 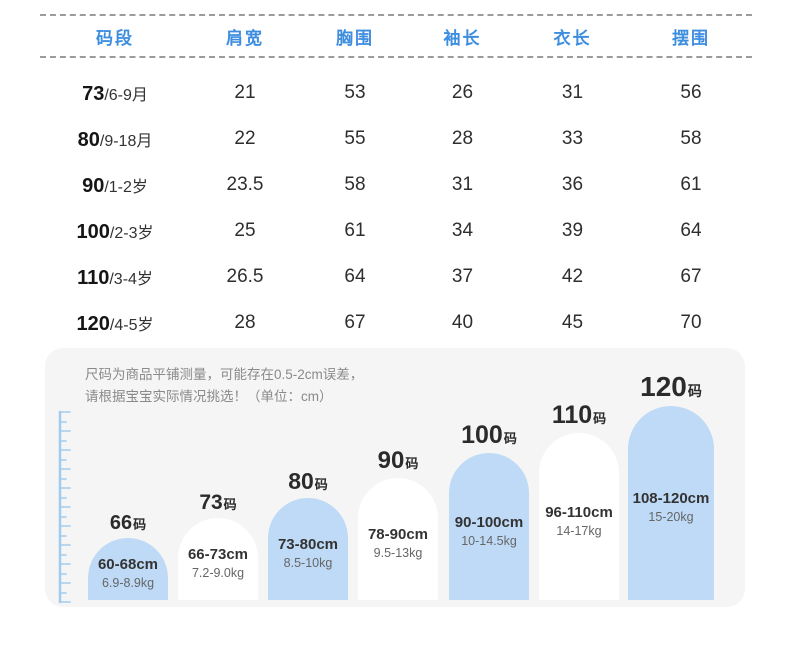 I want to click on cell-hem: 70, so click(x=691, y=322).